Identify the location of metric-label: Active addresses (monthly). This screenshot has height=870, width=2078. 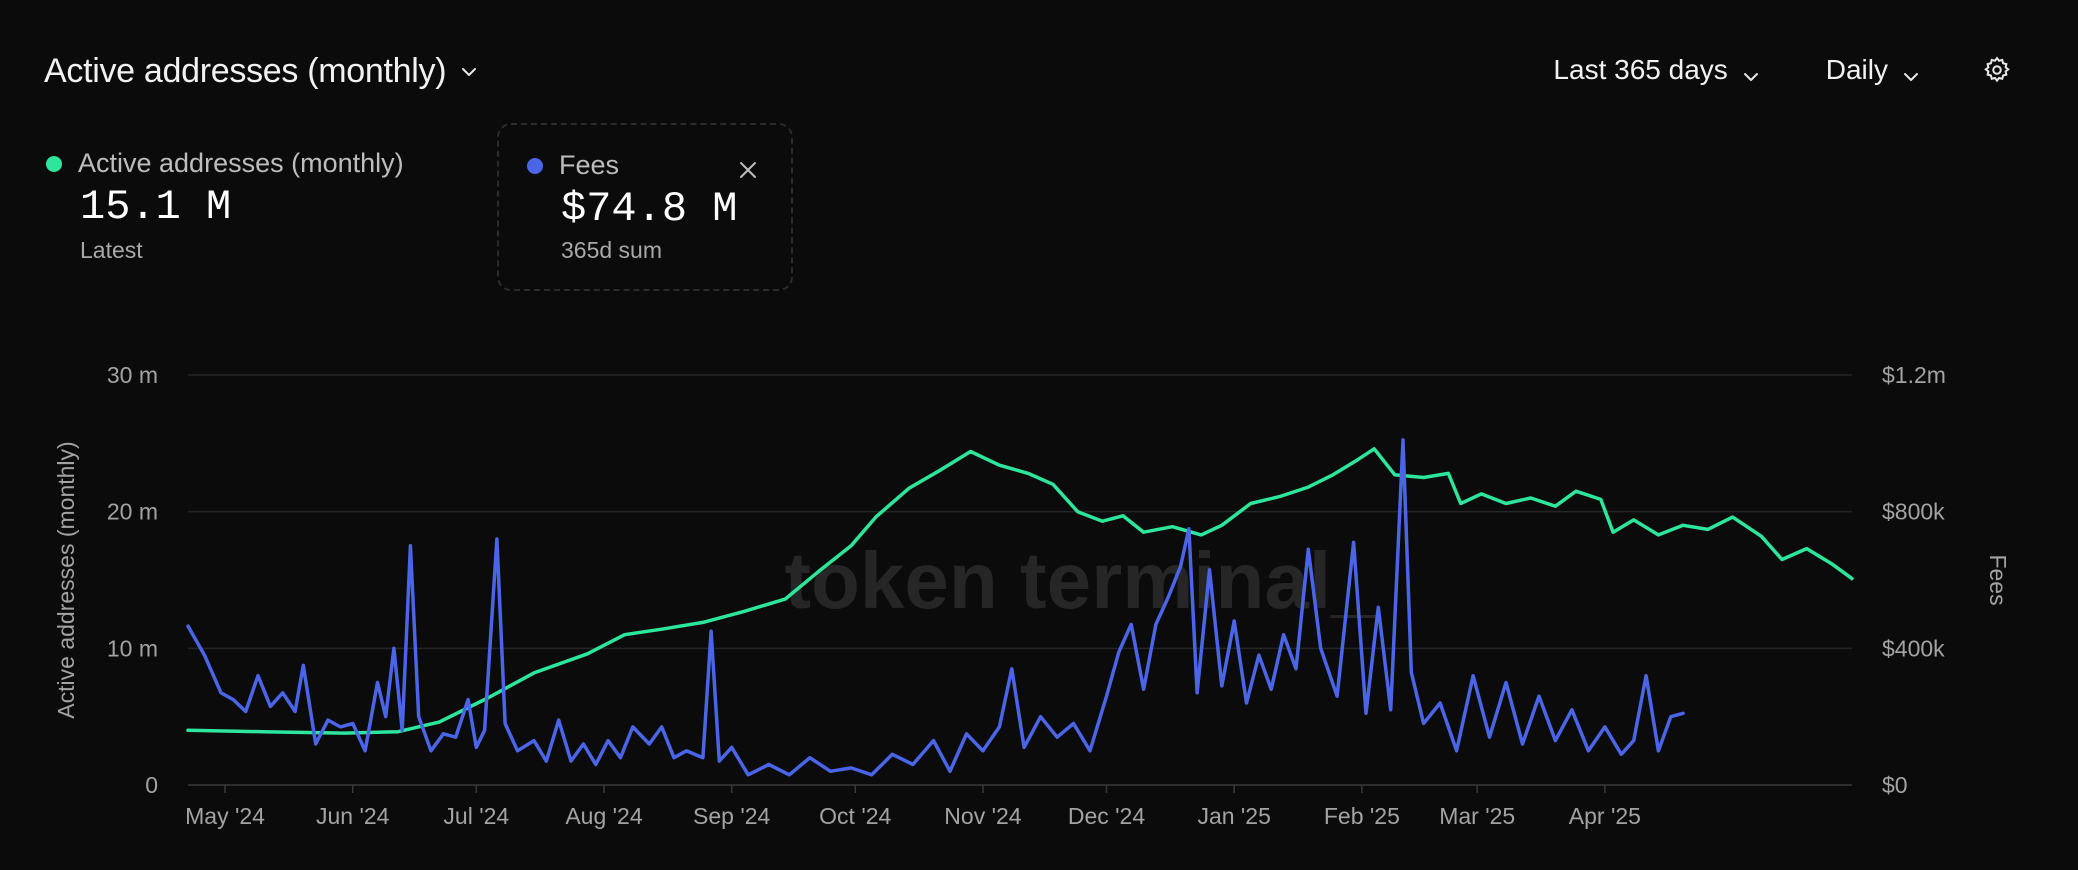
(241, 163).